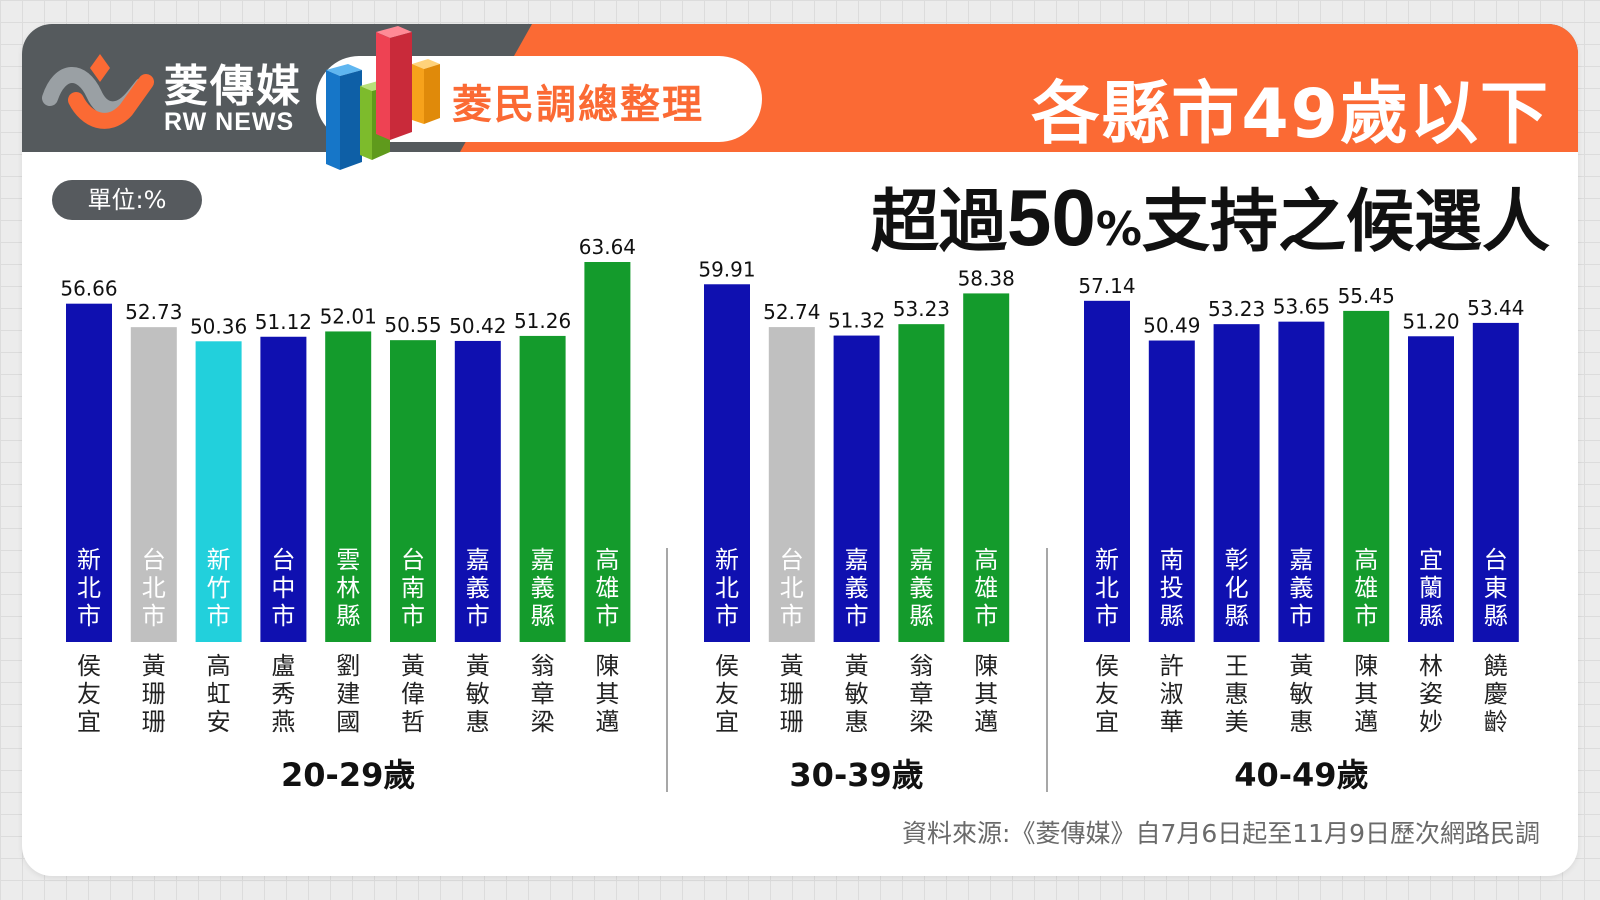 Image resolution: width=1600 pixels, height=900 pixels. Describe the element at coordinates (542, 321) in the screenshot. I see `bar-value-label: 51.26` at that location.